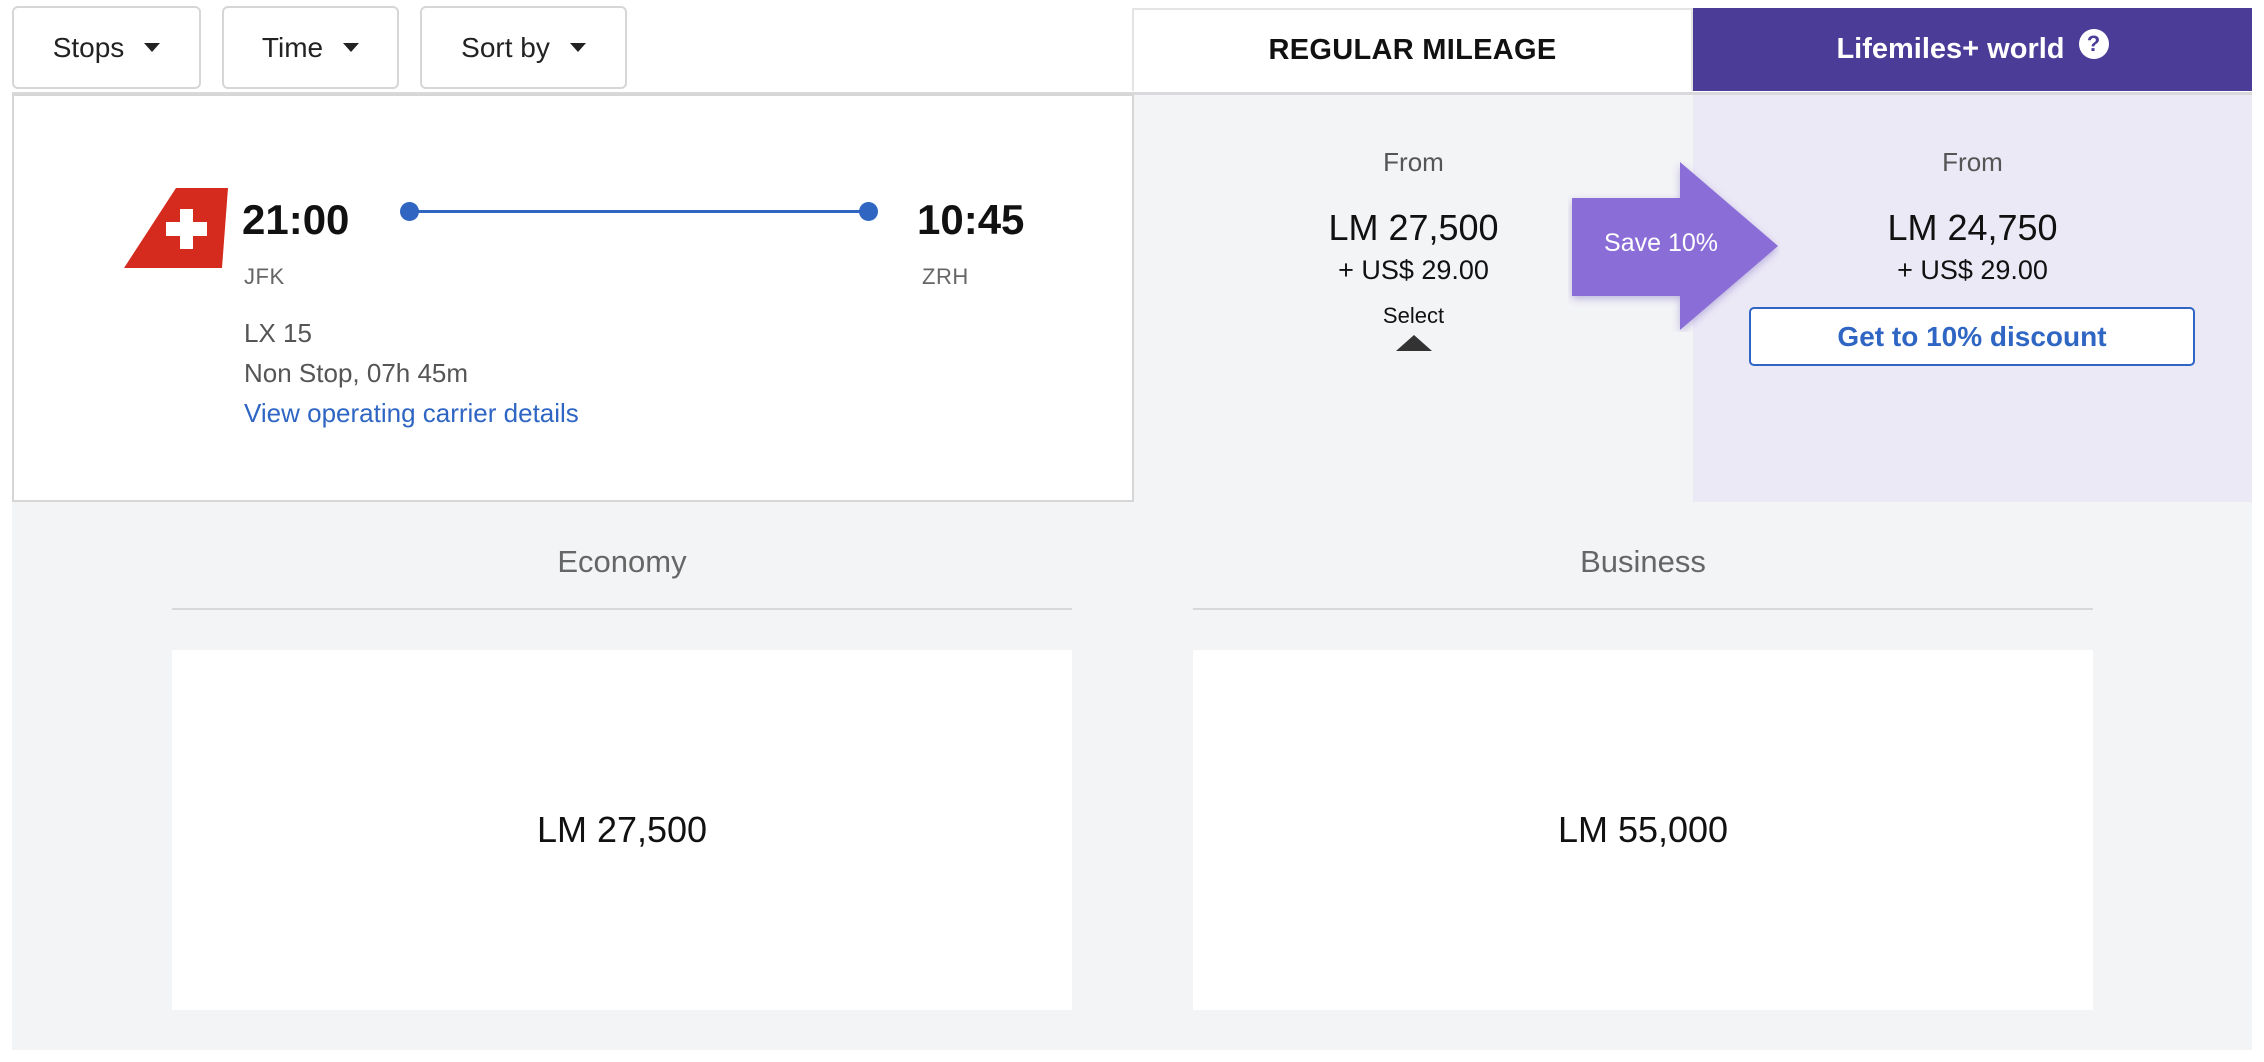 This screenshot has height=1062, width=2264. What do you see at coordinates (409, 211) in the screenshot?
I see `departure-dot` at bounding box center [409, 211].